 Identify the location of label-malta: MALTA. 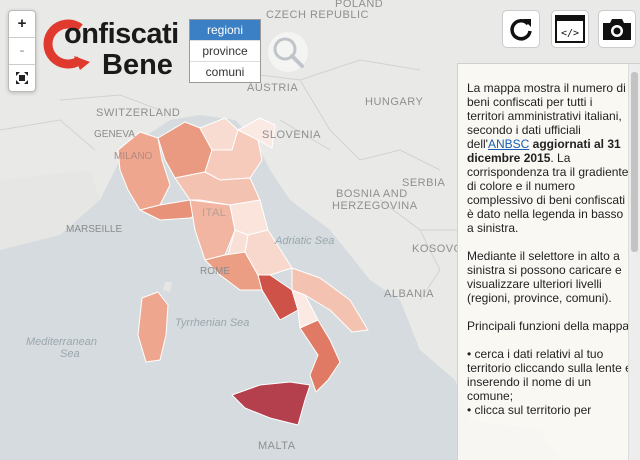
(277, 446).